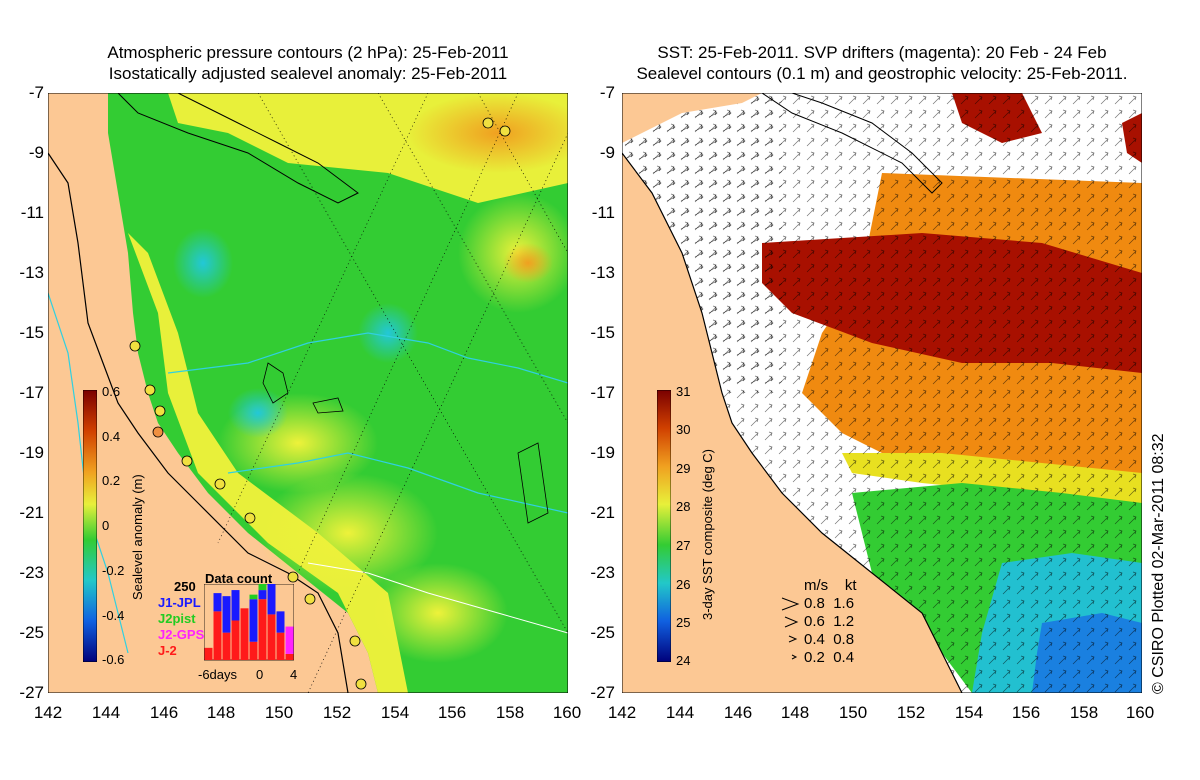 The image size is (1200, 780). I want to click on right-colorbar-tick: 29, so click(683, 468).